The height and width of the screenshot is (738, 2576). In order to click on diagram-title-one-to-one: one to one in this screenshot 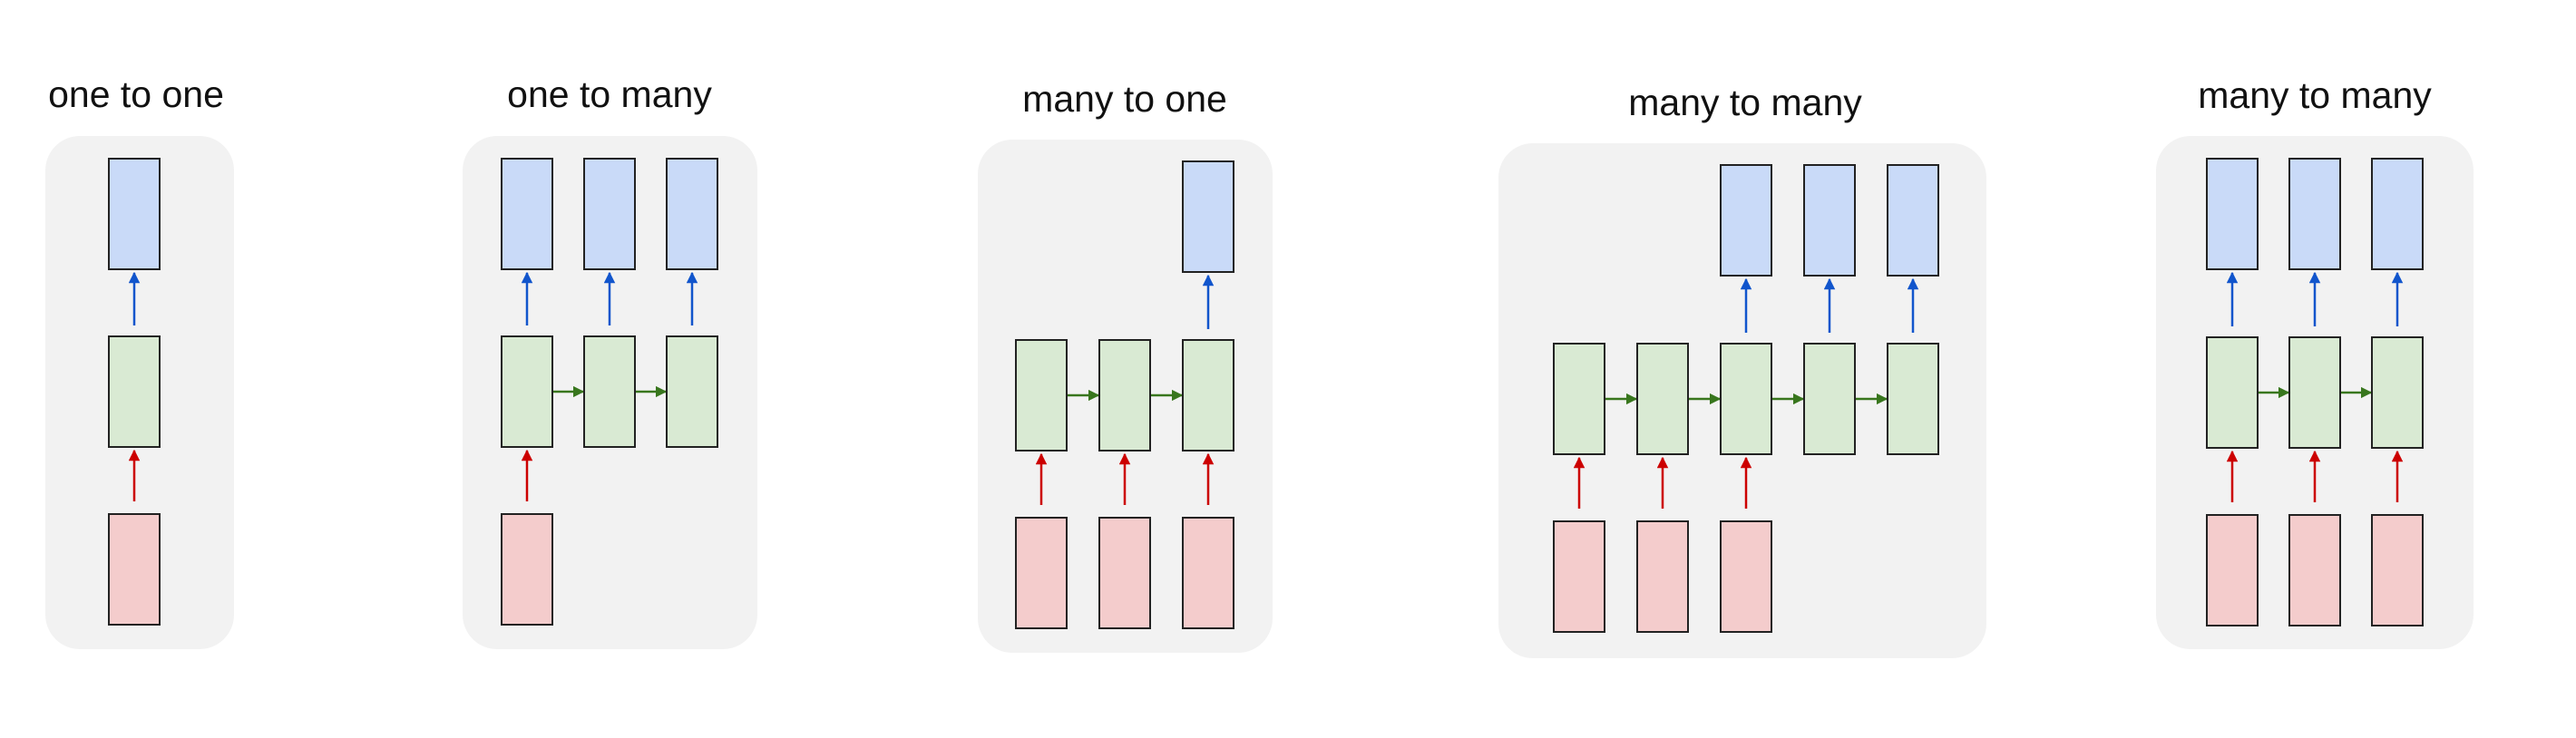, I will do `click(136, 94)`.